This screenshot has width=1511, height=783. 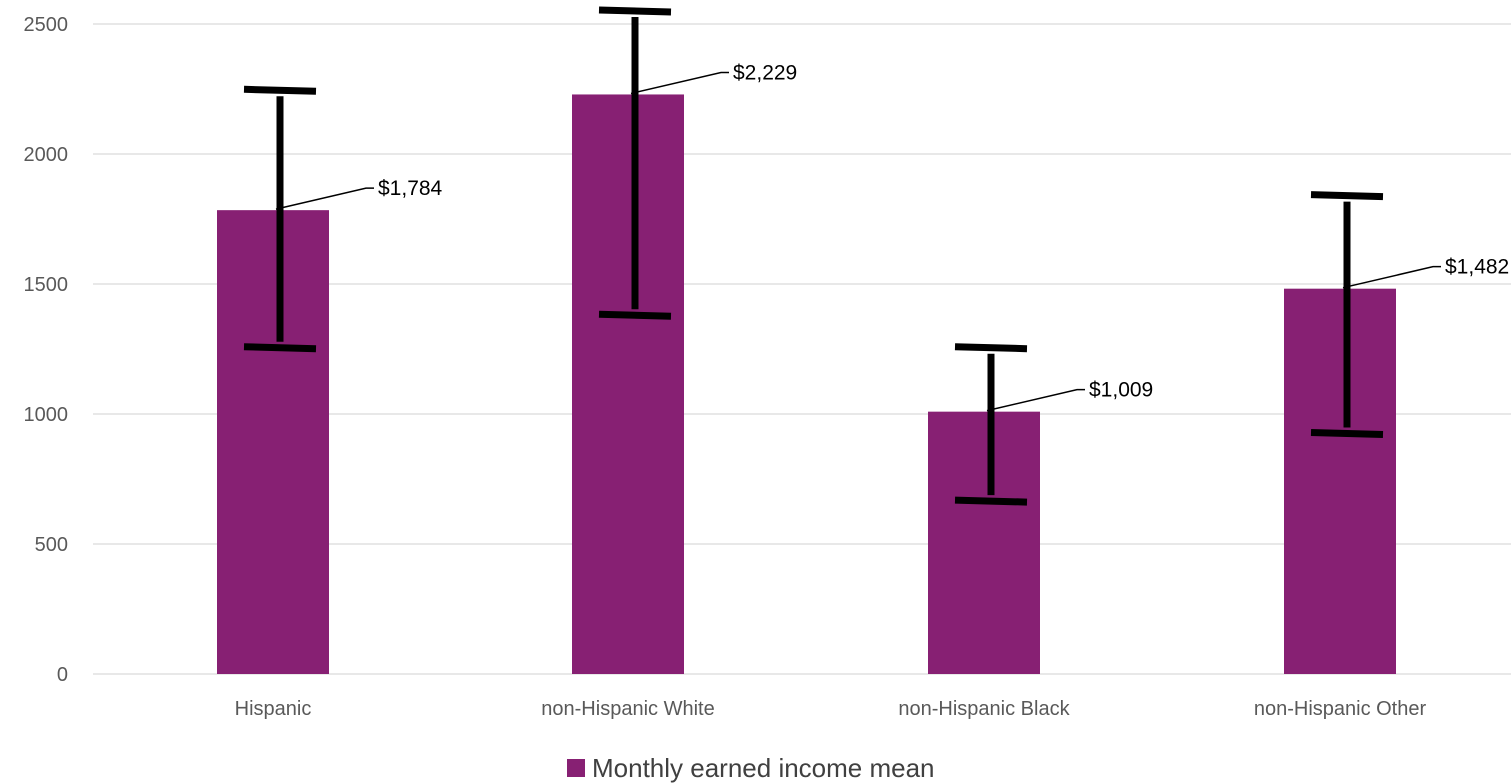 What do you see at coordinates (51, 545) in the screenshot?
I see `y-tick-label: 500` at bounding box center [51, 545].